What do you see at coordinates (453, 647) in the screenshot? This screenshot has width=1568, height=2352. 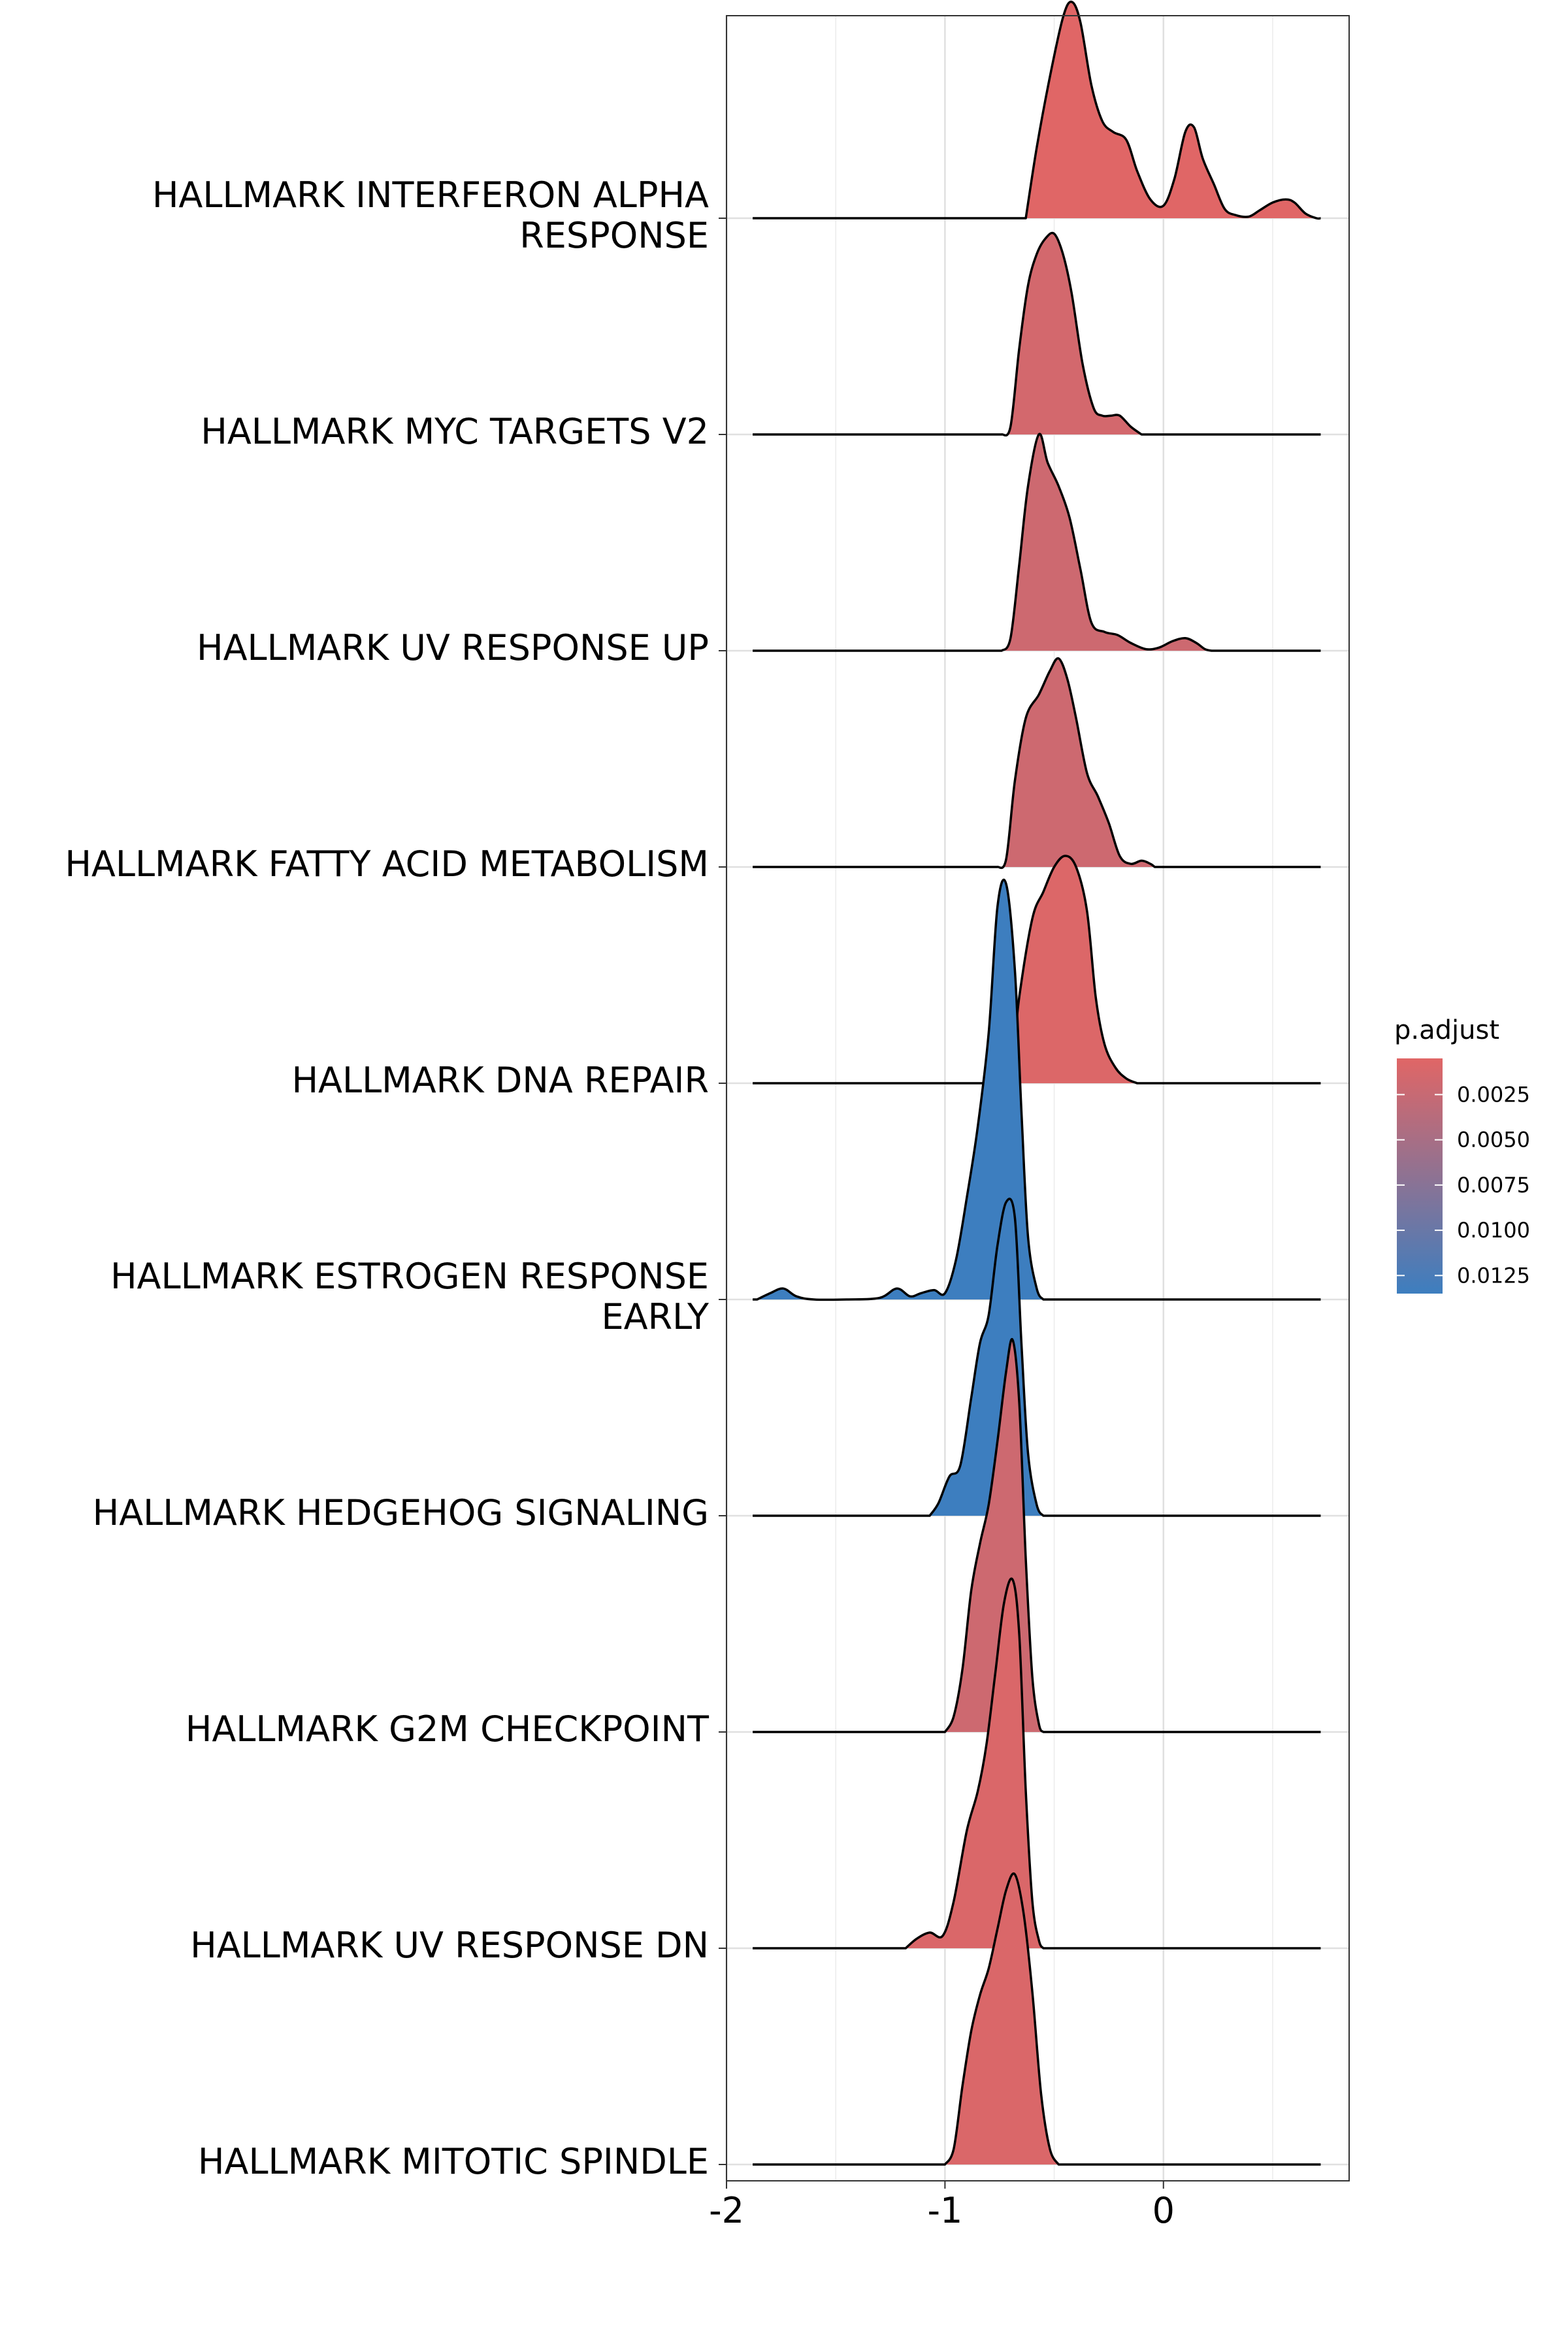 I see `category-label: HALLMARK UV RESPONSE UP` at bounding box center [453, 647].